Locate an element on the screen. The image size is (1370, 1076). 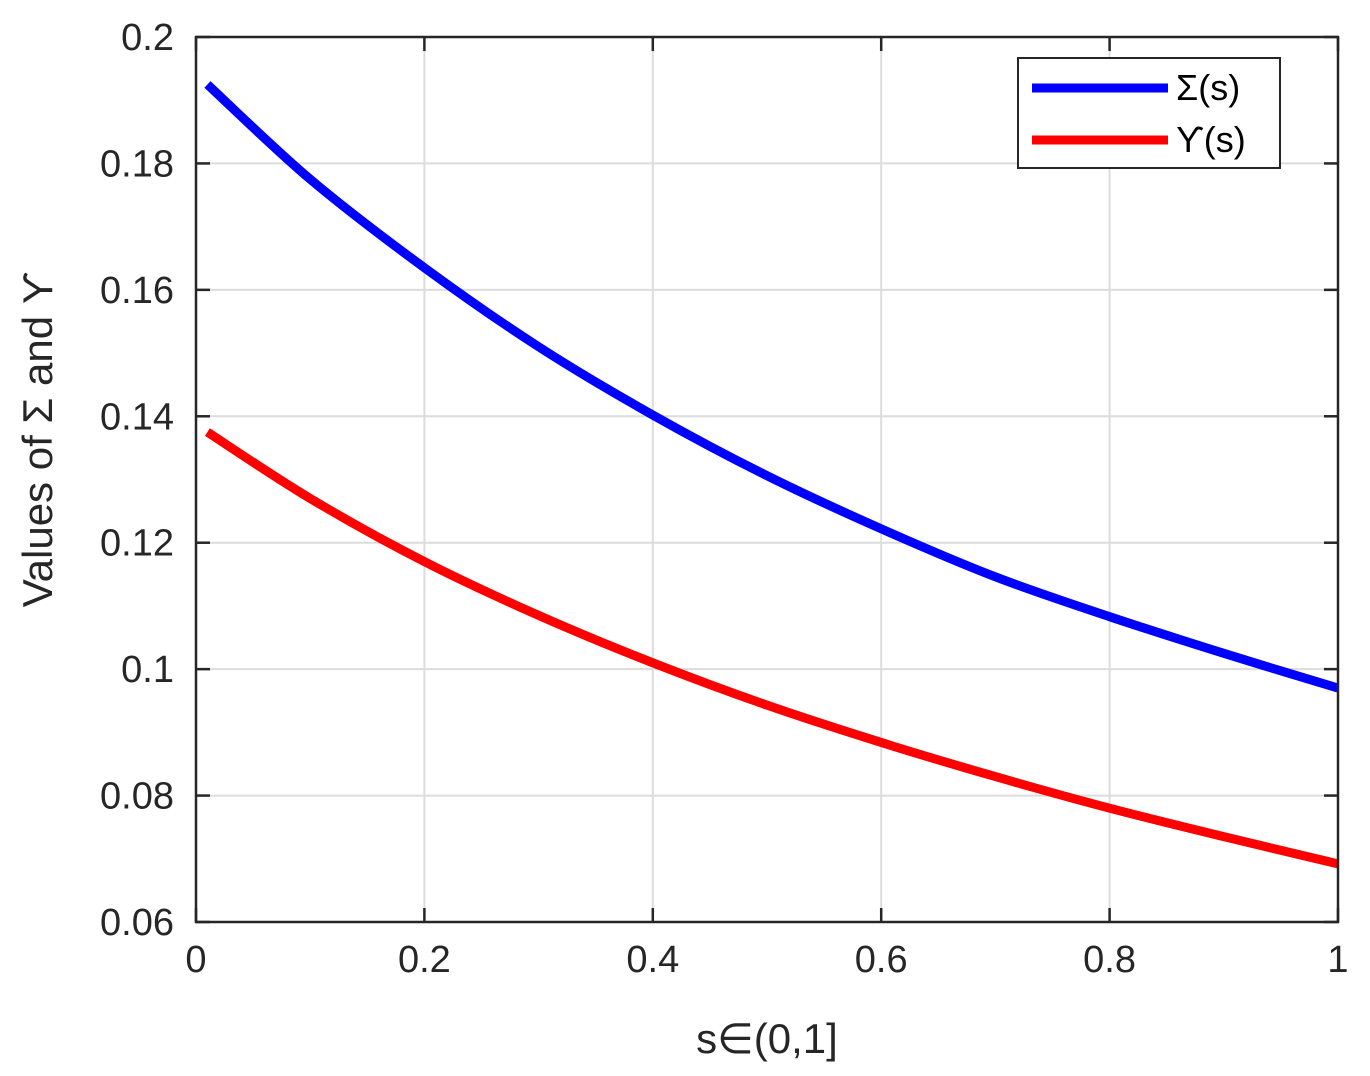
y-tick-label: 0.08 is located at coordinates (137, 797).